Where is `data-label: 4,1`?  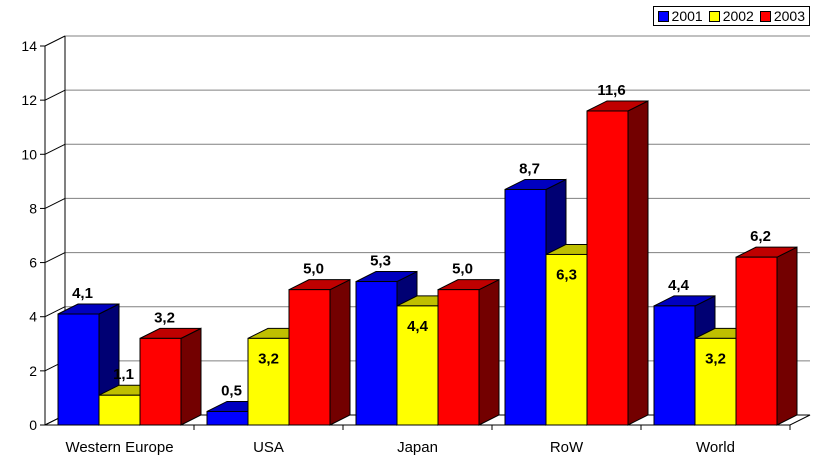 data-label: 4,1 is located at coordinates (82, 293).